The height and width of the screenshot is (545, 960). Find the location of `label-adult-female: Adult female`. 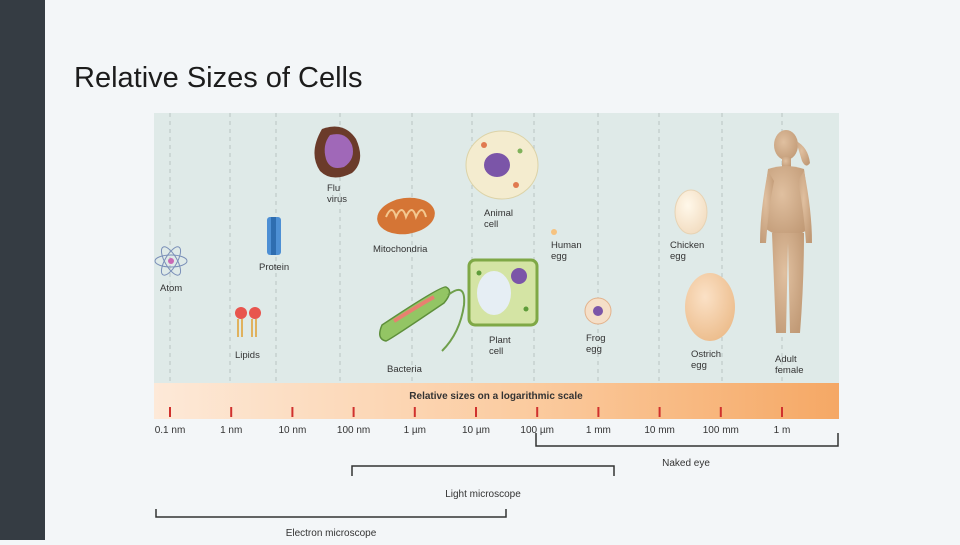

label-adult-female: Adult female is located at coordinates (789, 365).